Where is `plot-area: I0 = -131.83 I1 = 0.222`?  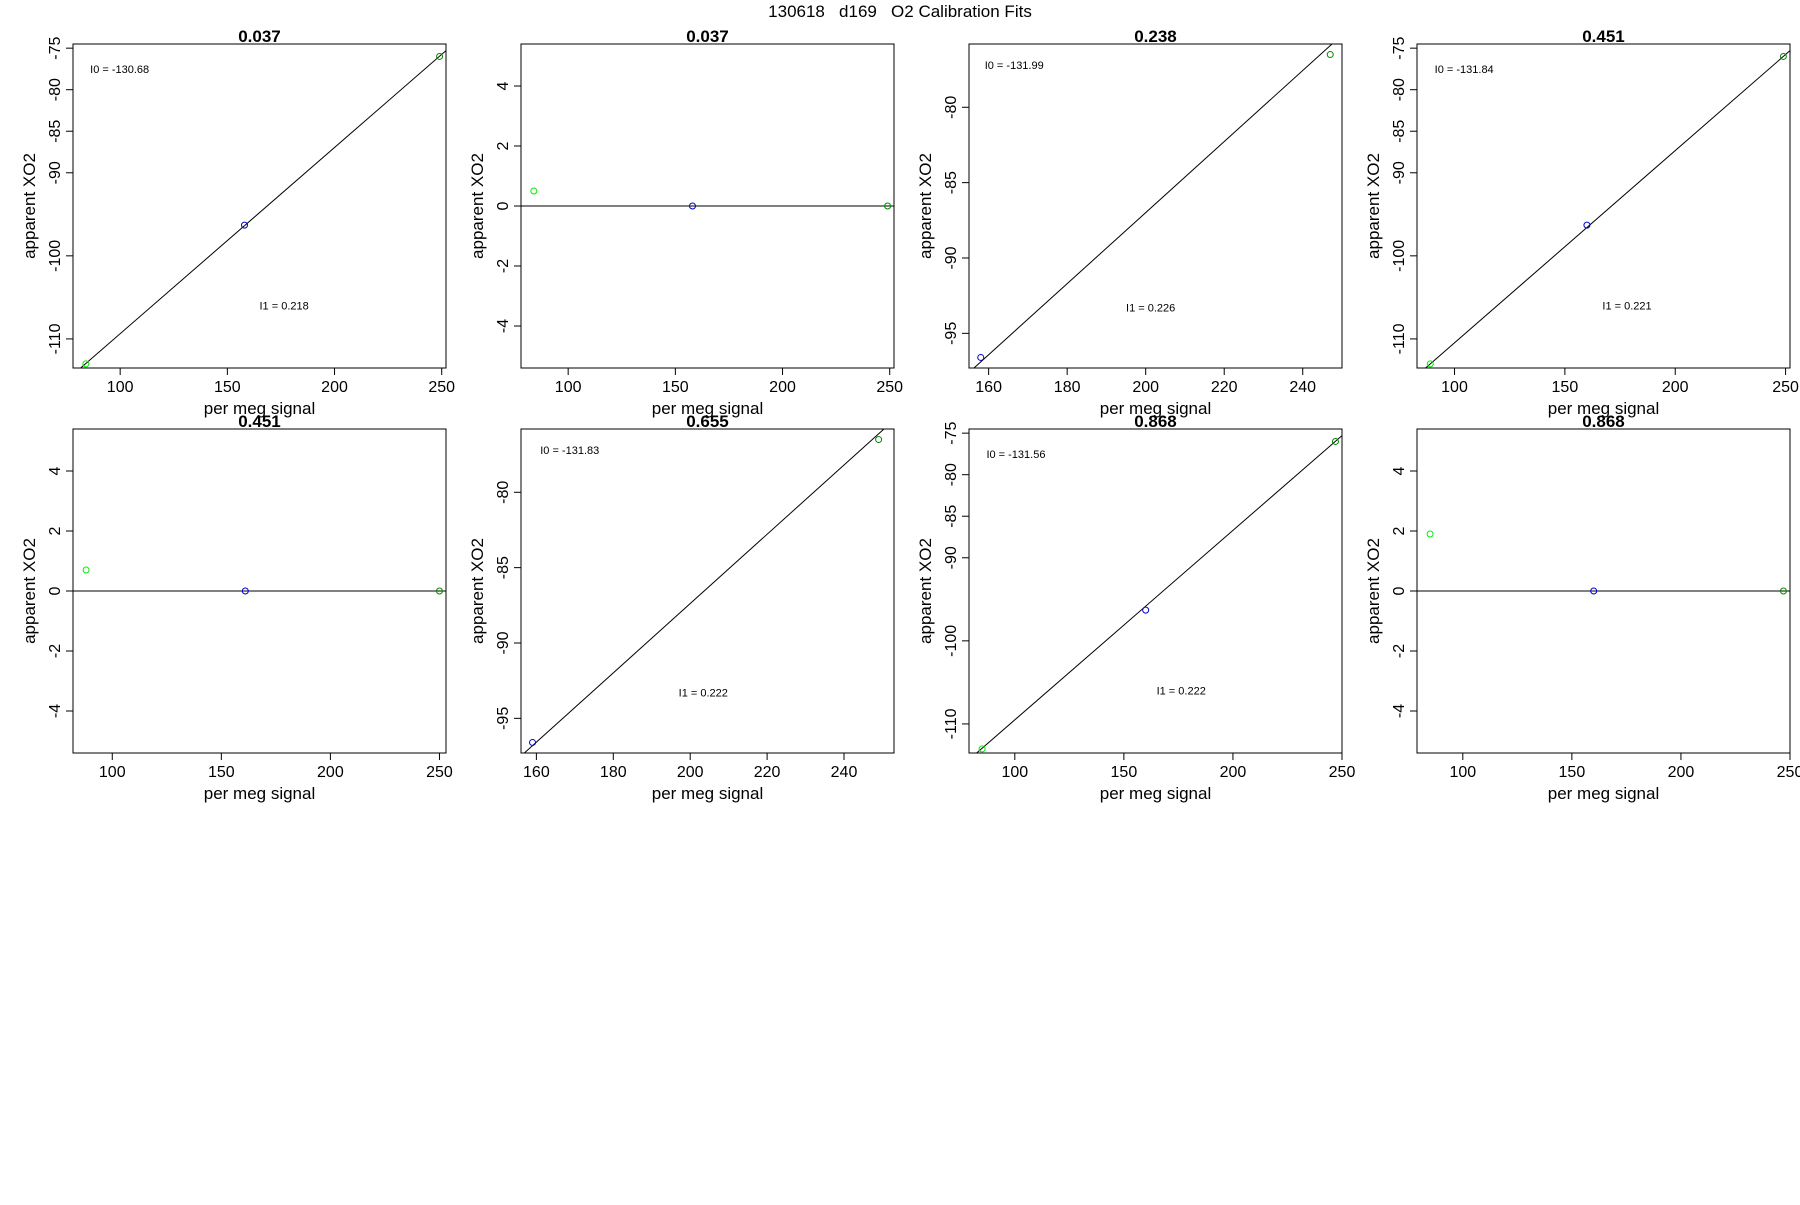
plot-area: I0 = -131.83 I1 = 0.222 is located at coordinates (704, 591).